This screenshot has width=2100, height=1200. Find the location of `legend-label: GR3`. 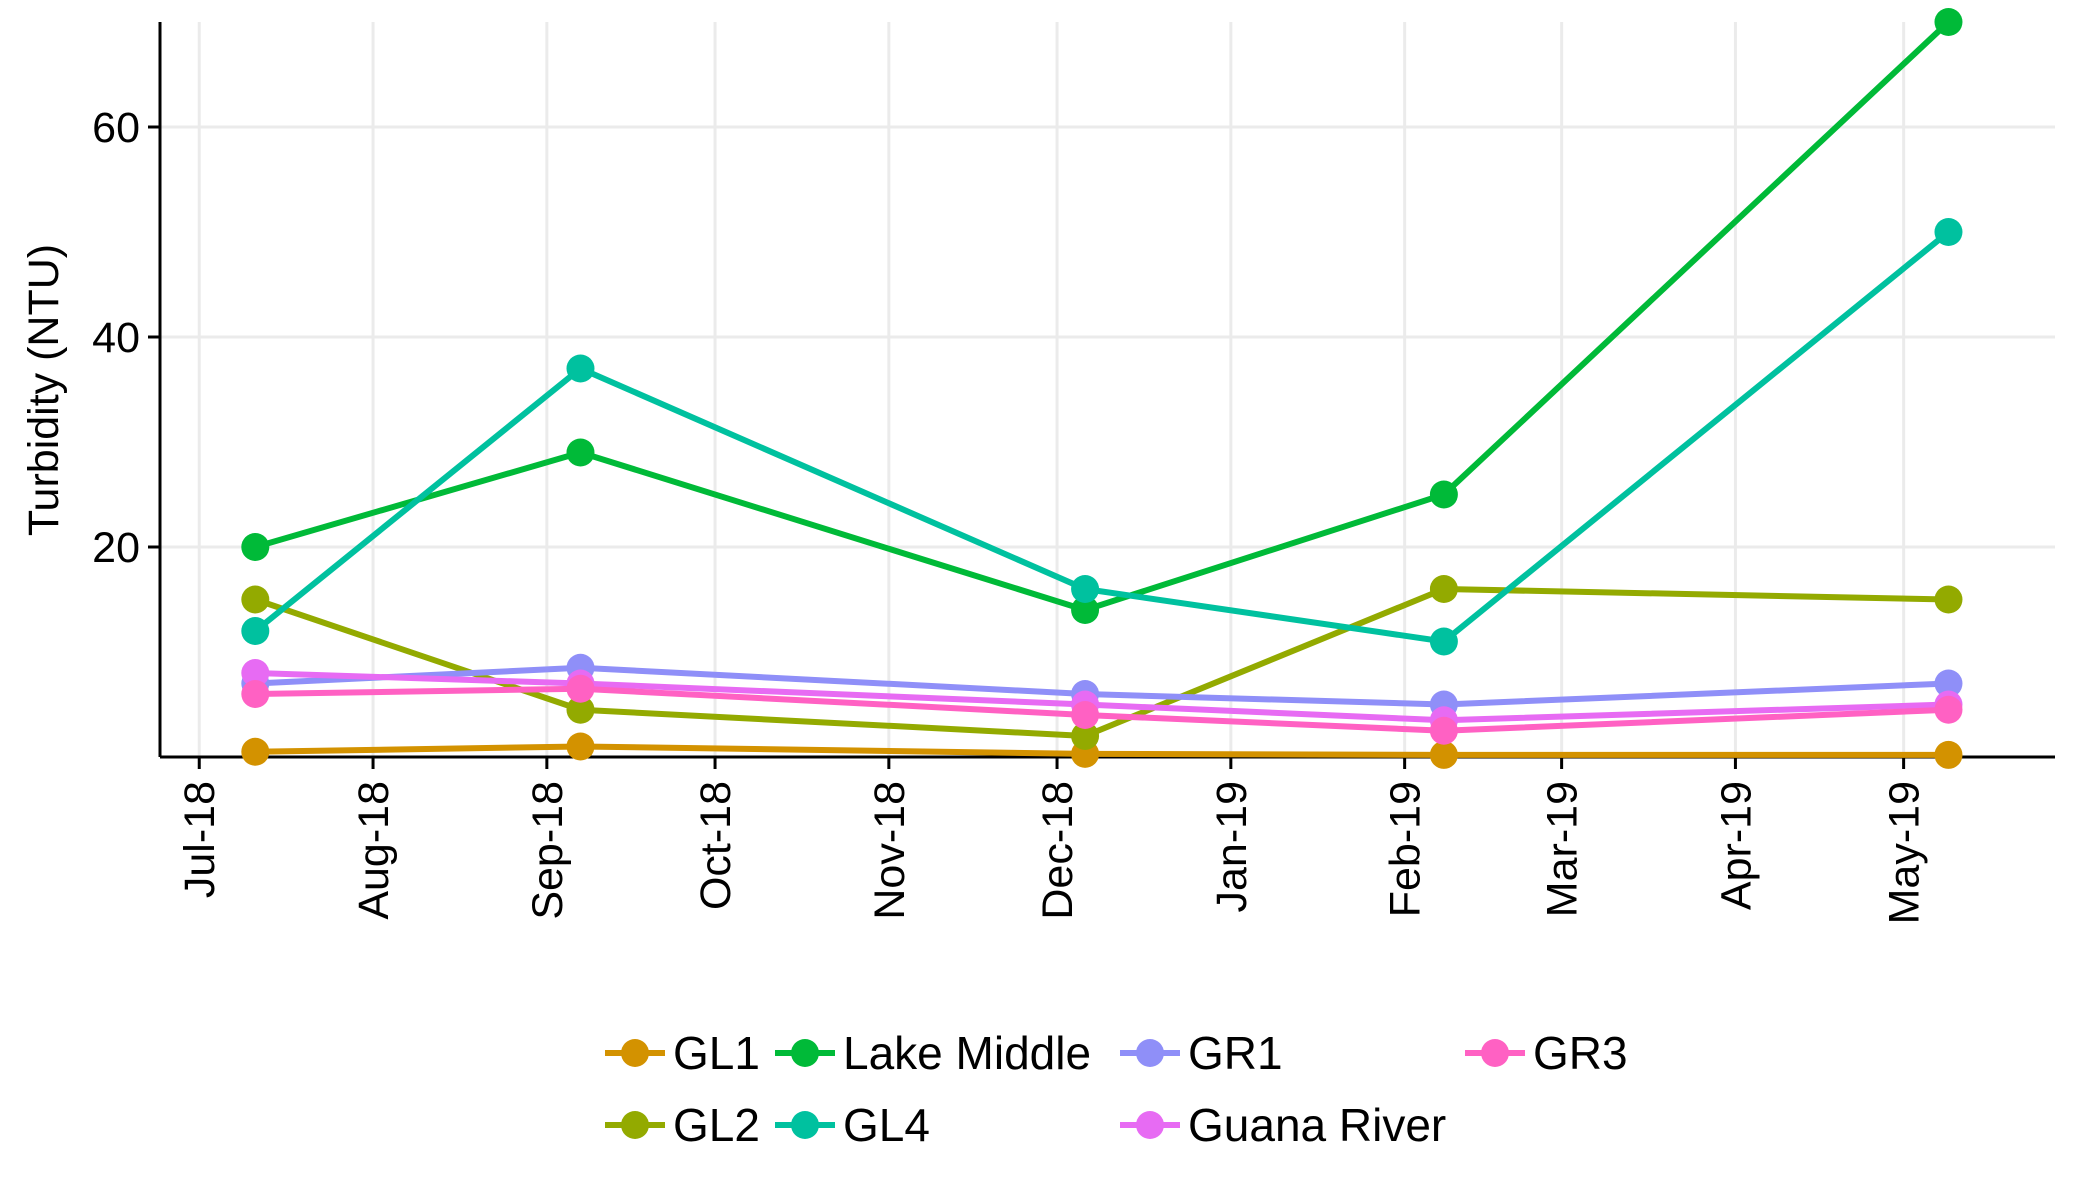

legend-label: GR3 is located at coordinates (1580, 1053).